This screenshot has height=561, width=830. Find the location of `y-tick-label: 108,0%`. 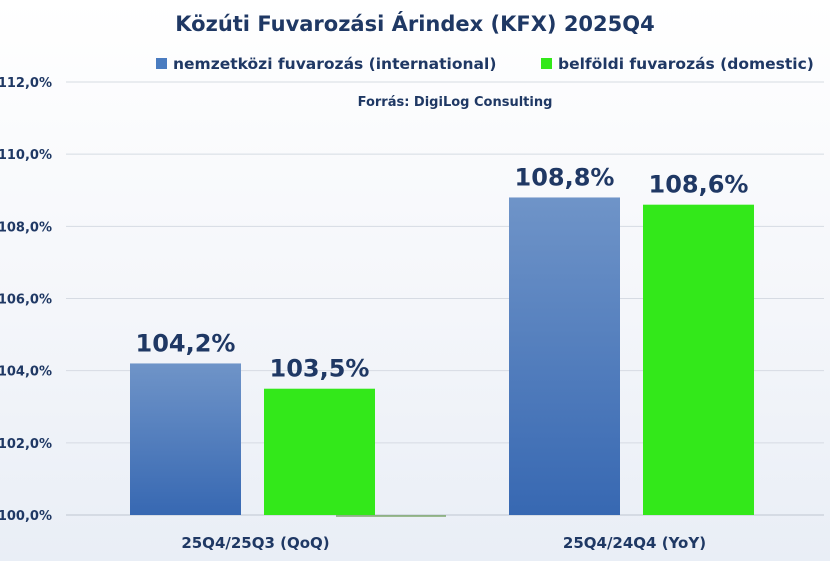

y-tick-label: 108,0% is located at coordinates (26, 227).